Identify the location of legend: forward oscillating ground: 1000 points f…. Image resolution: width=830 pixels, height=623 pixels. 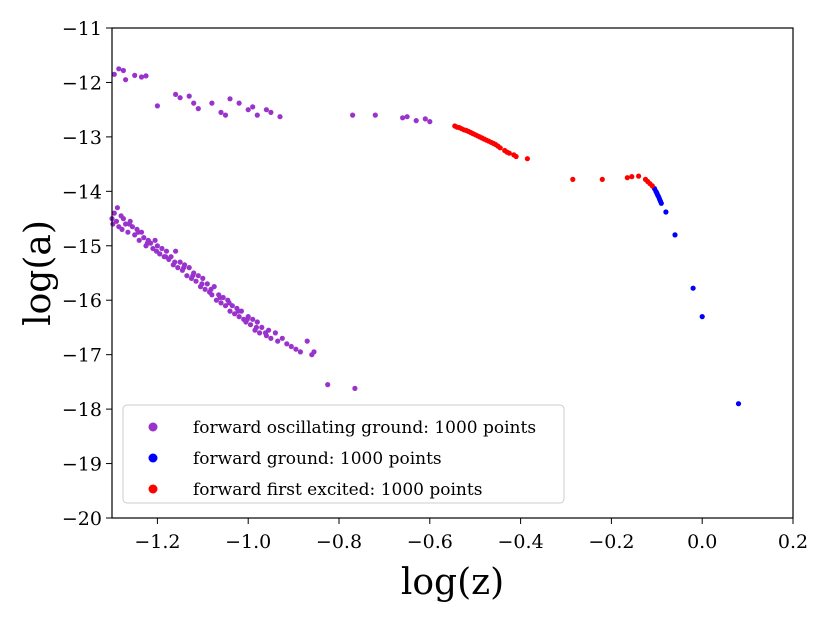
(343, 454).